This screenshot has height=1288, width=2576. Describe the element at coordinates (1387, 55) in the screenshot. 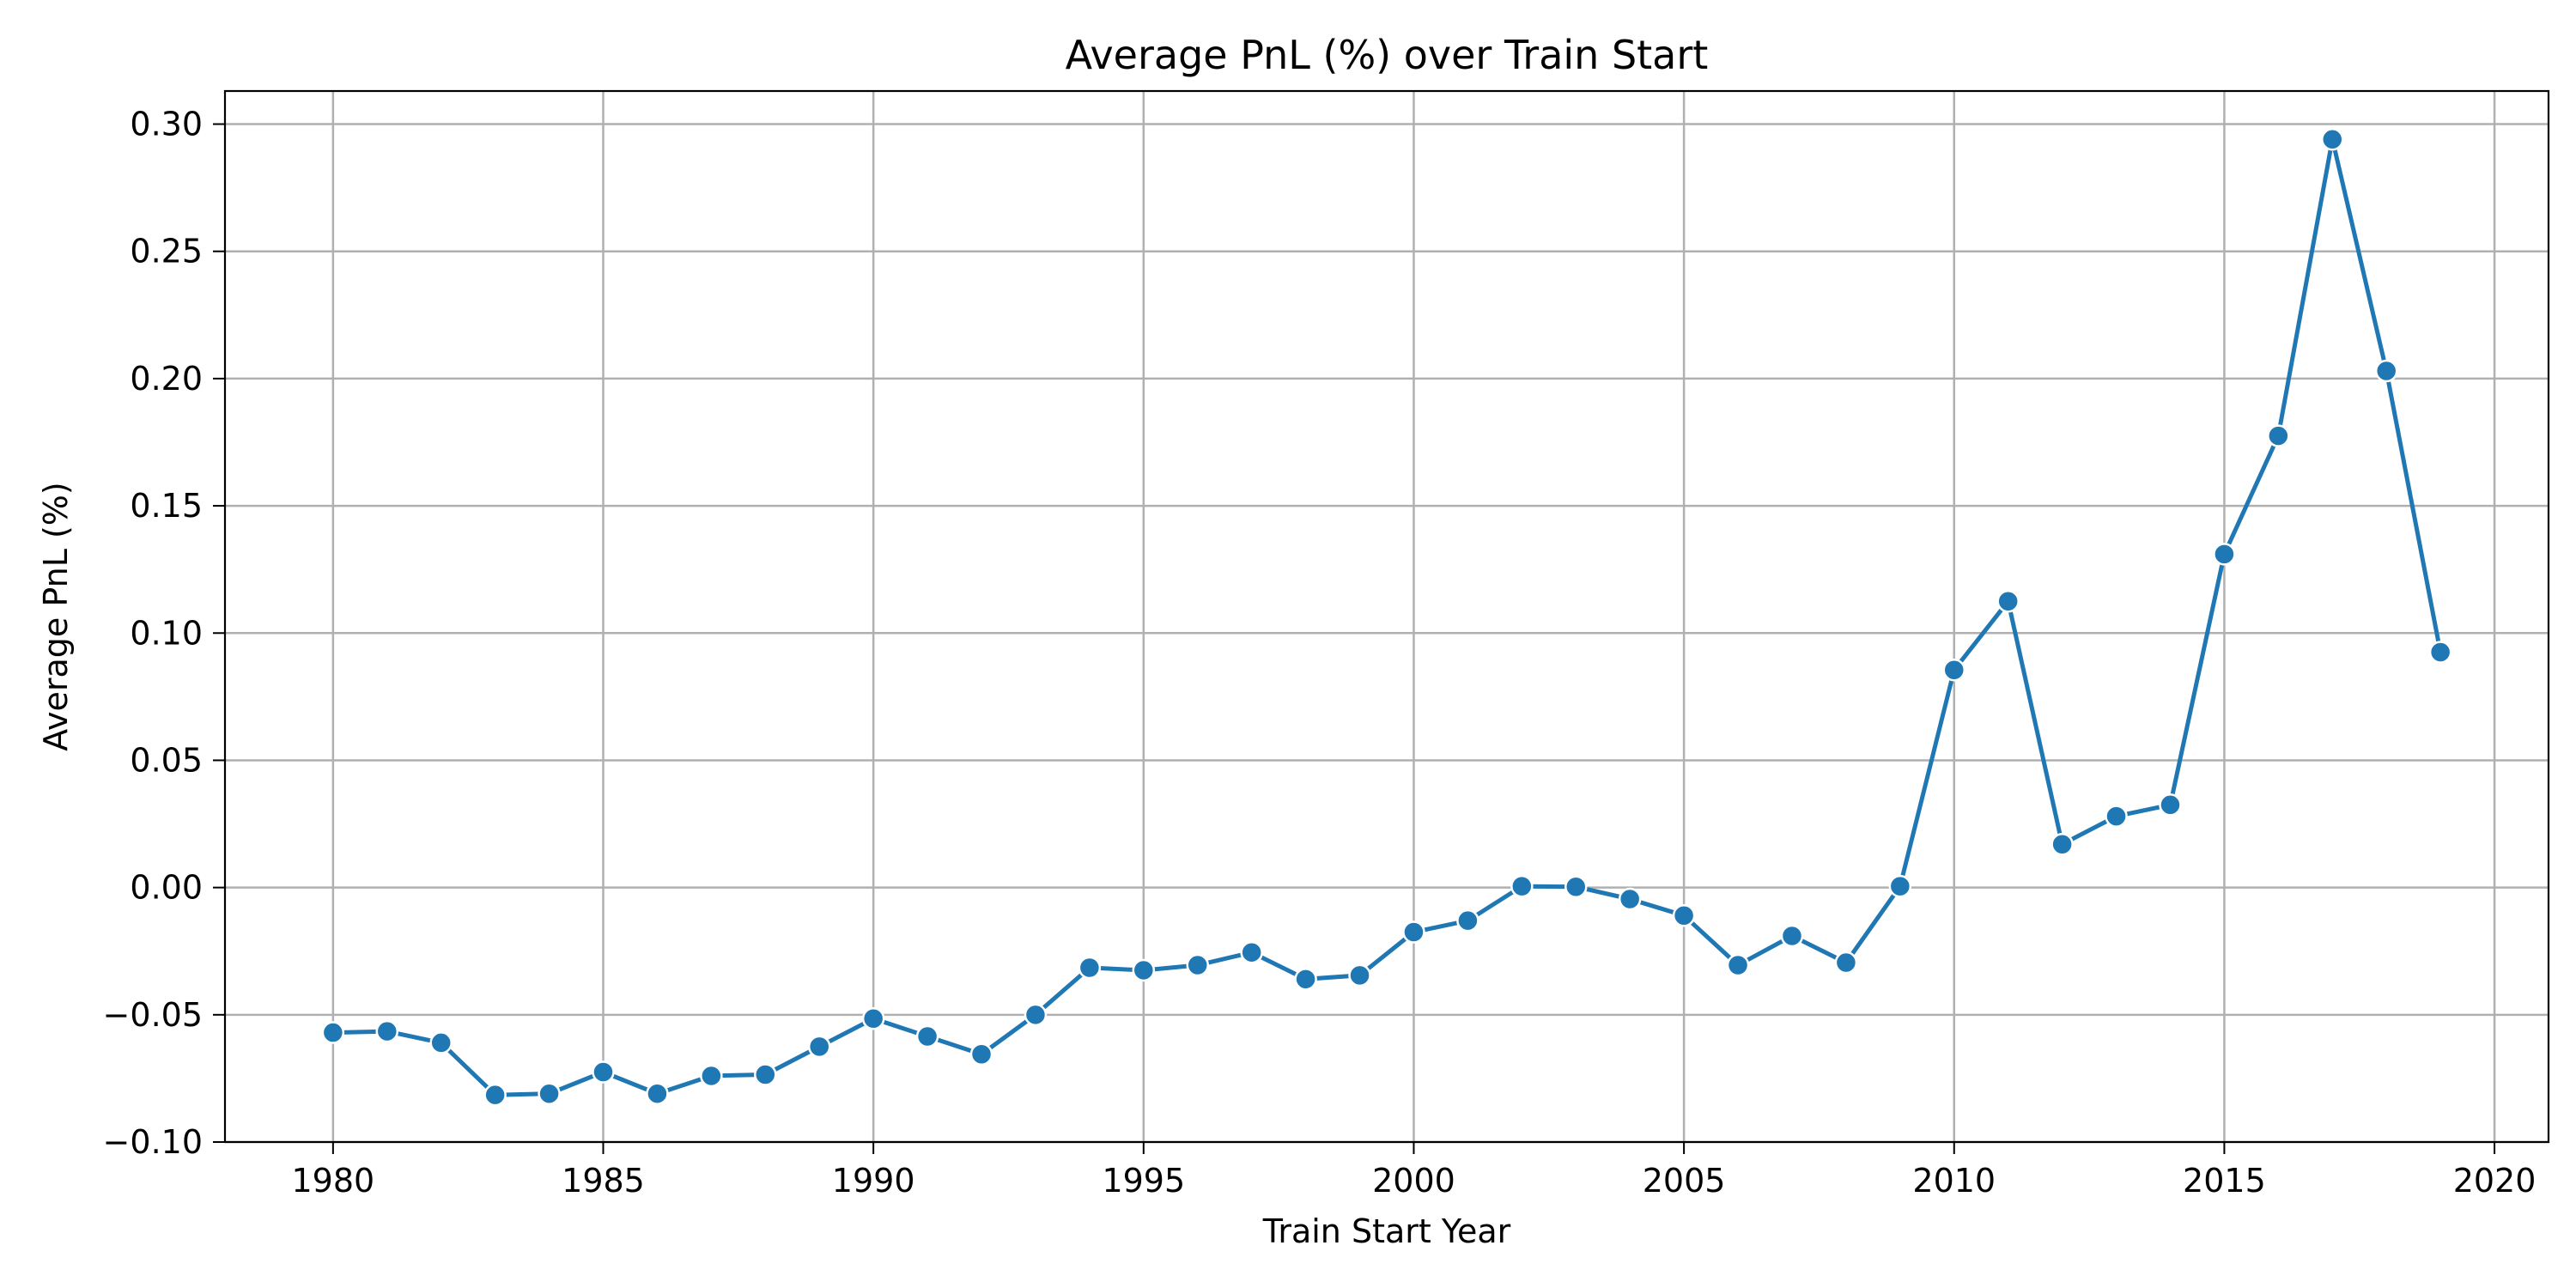

I see `chart-title: Average PnL (%) over Train Start` at that location.